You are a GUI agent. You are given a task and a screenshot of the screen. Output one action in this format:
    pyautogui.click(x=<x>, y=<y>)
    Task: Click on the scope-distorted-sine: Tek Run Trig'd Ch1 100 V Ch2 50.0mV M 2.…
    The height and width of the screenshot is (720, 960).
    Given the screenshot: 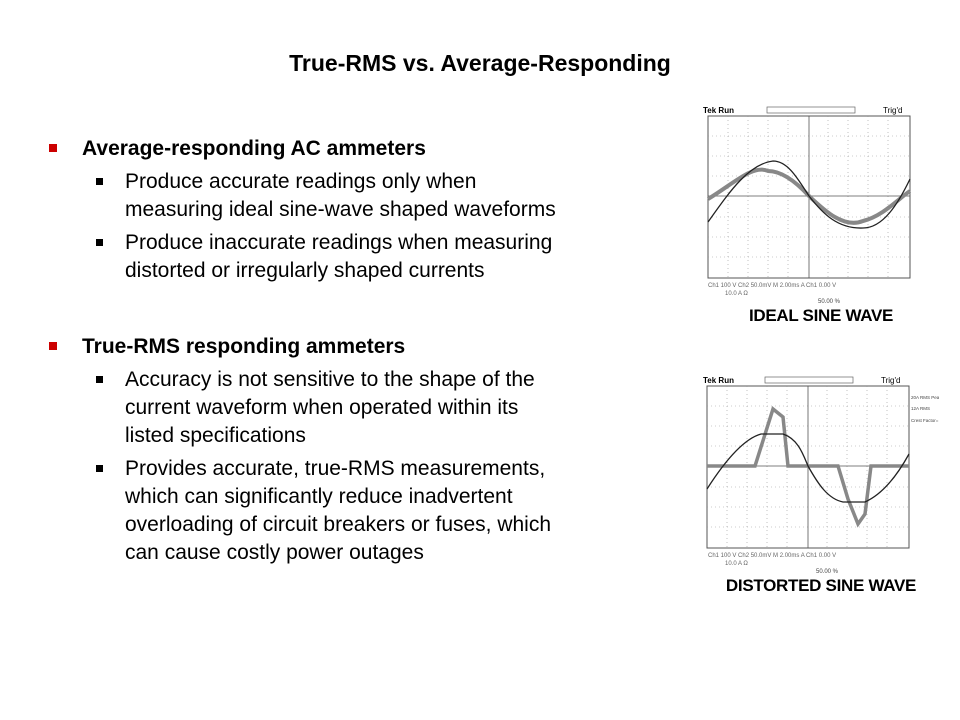 What is the action you would take?
    pyautogui.click(x=821, y=485)
    